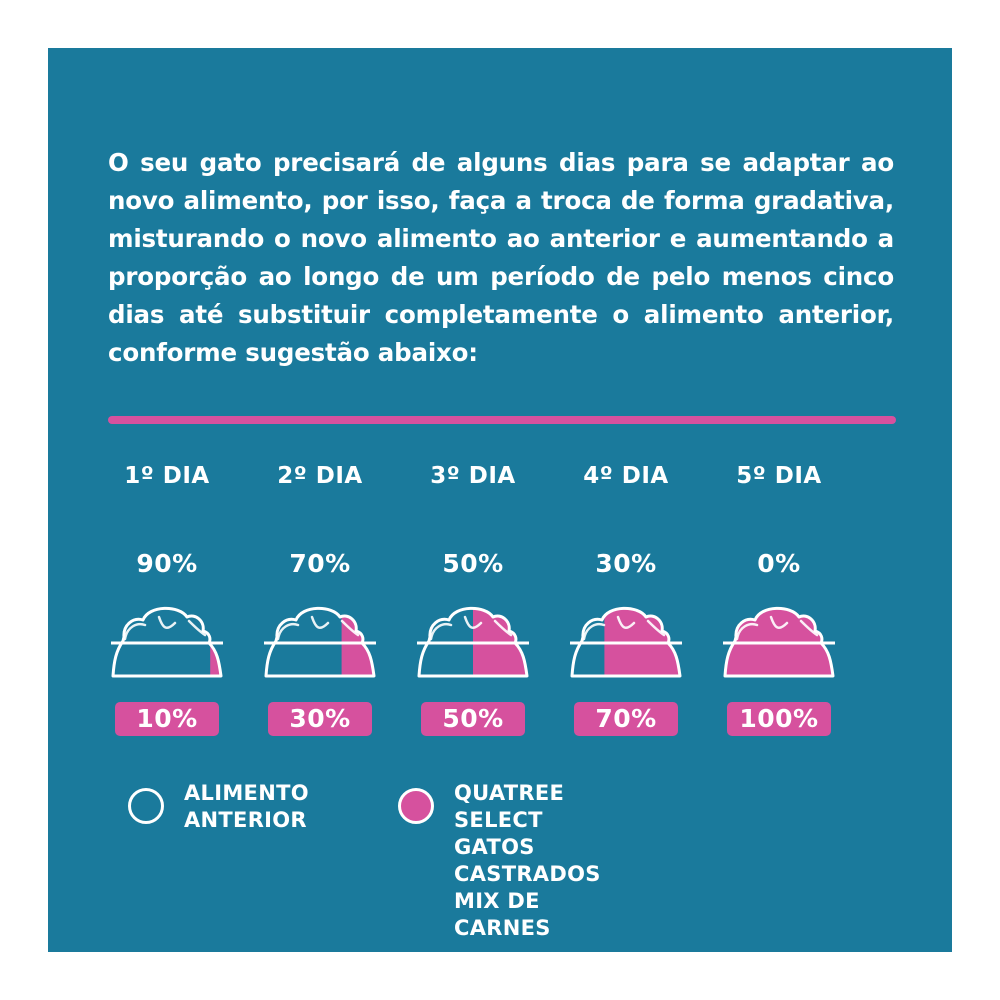 The image size is (1000, 1000). I want to click on new-food-fill, so click(779, 642).